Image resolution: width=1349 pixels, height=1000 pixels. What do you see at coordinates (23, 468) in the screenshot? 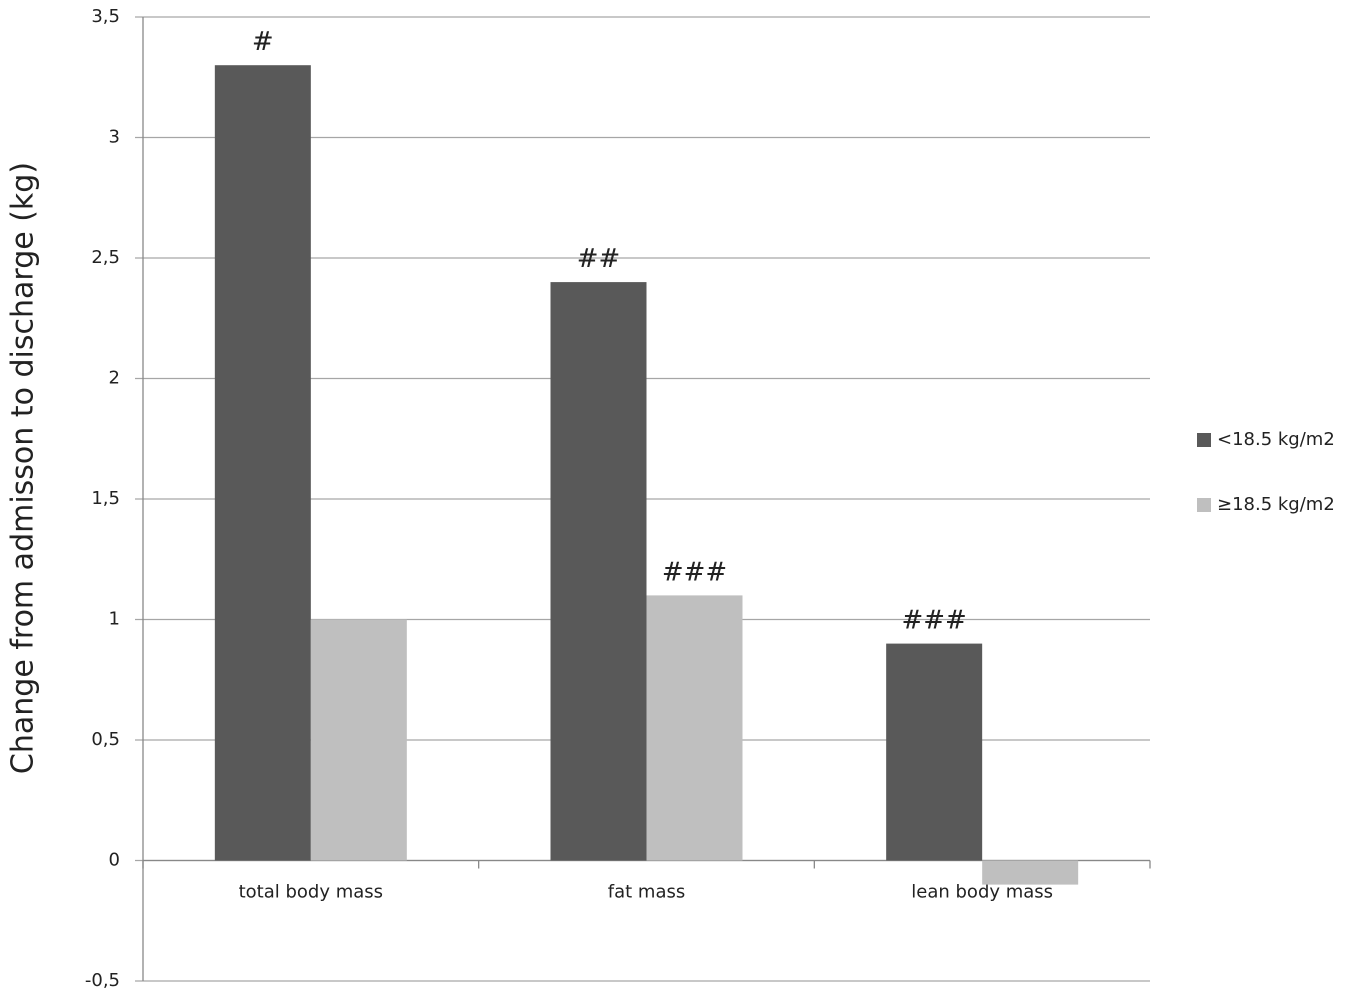
I see `y-axis-label: Change from admisson to discharge (kg)` at bounding box center [23, 468].